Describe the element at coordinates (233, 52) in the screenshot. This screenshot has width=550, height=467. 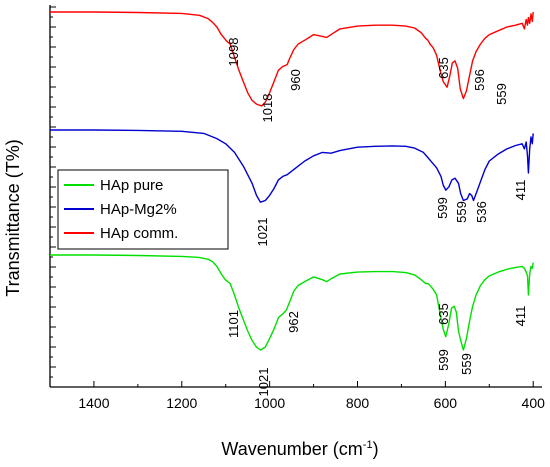
I see `peak-label: 1098` at that location.